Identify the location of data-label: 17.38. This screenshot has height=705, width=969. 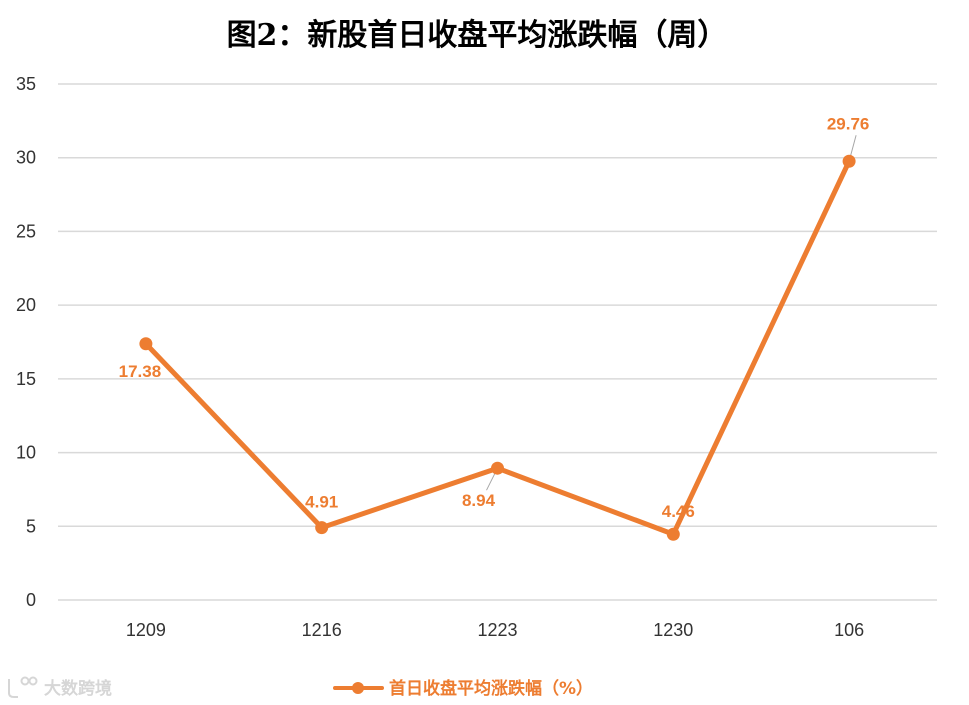
(140, 371).